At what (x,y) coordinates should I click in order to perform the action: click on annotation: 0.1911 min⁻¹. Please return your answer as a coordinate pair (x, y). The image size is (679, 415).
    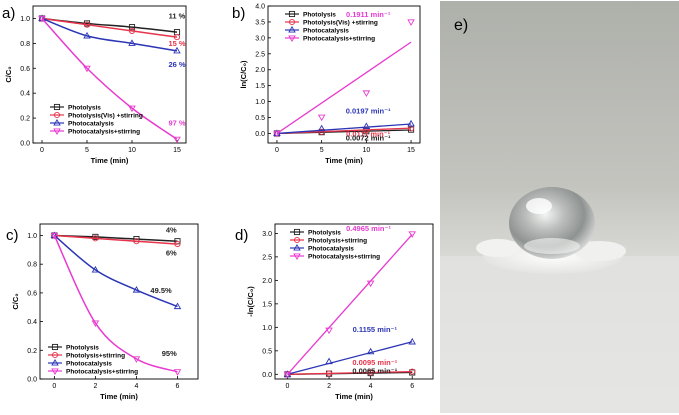
    Looking at the image, I should click on (368, 14).